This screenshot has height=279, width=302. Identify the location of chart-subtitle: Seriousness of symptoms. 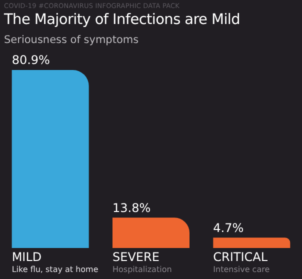
(71, 40).